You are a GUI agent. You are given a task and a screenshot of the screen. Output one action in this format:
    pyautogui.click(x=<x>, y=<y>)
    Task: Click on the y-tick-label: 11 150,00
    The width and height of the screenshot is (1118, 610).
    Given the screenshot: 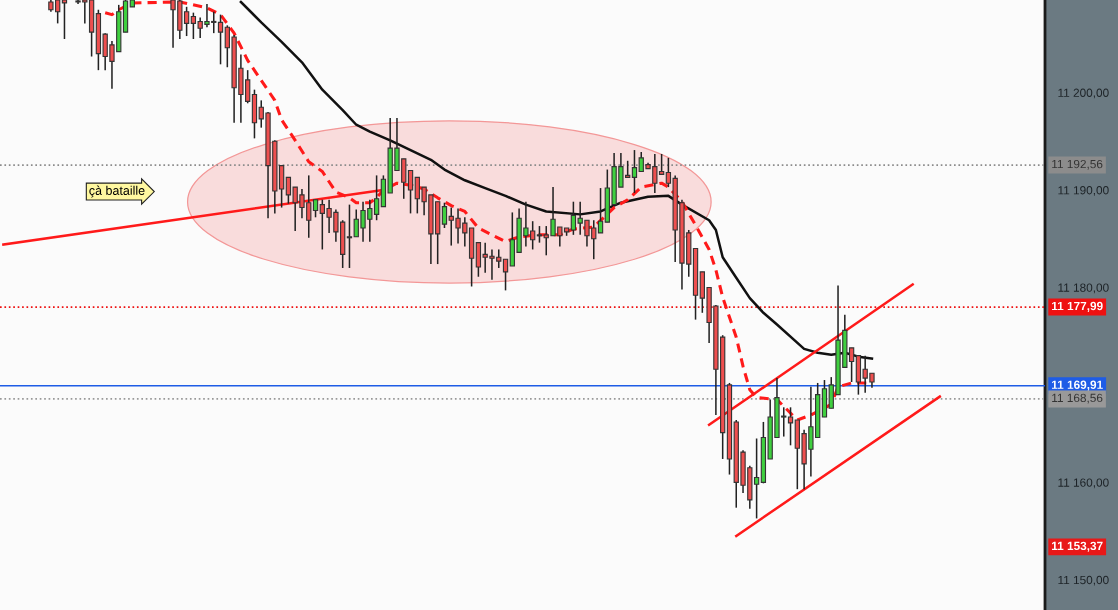 What is the action you would take?
    pyautogui.click(x=1083, y=580)
    